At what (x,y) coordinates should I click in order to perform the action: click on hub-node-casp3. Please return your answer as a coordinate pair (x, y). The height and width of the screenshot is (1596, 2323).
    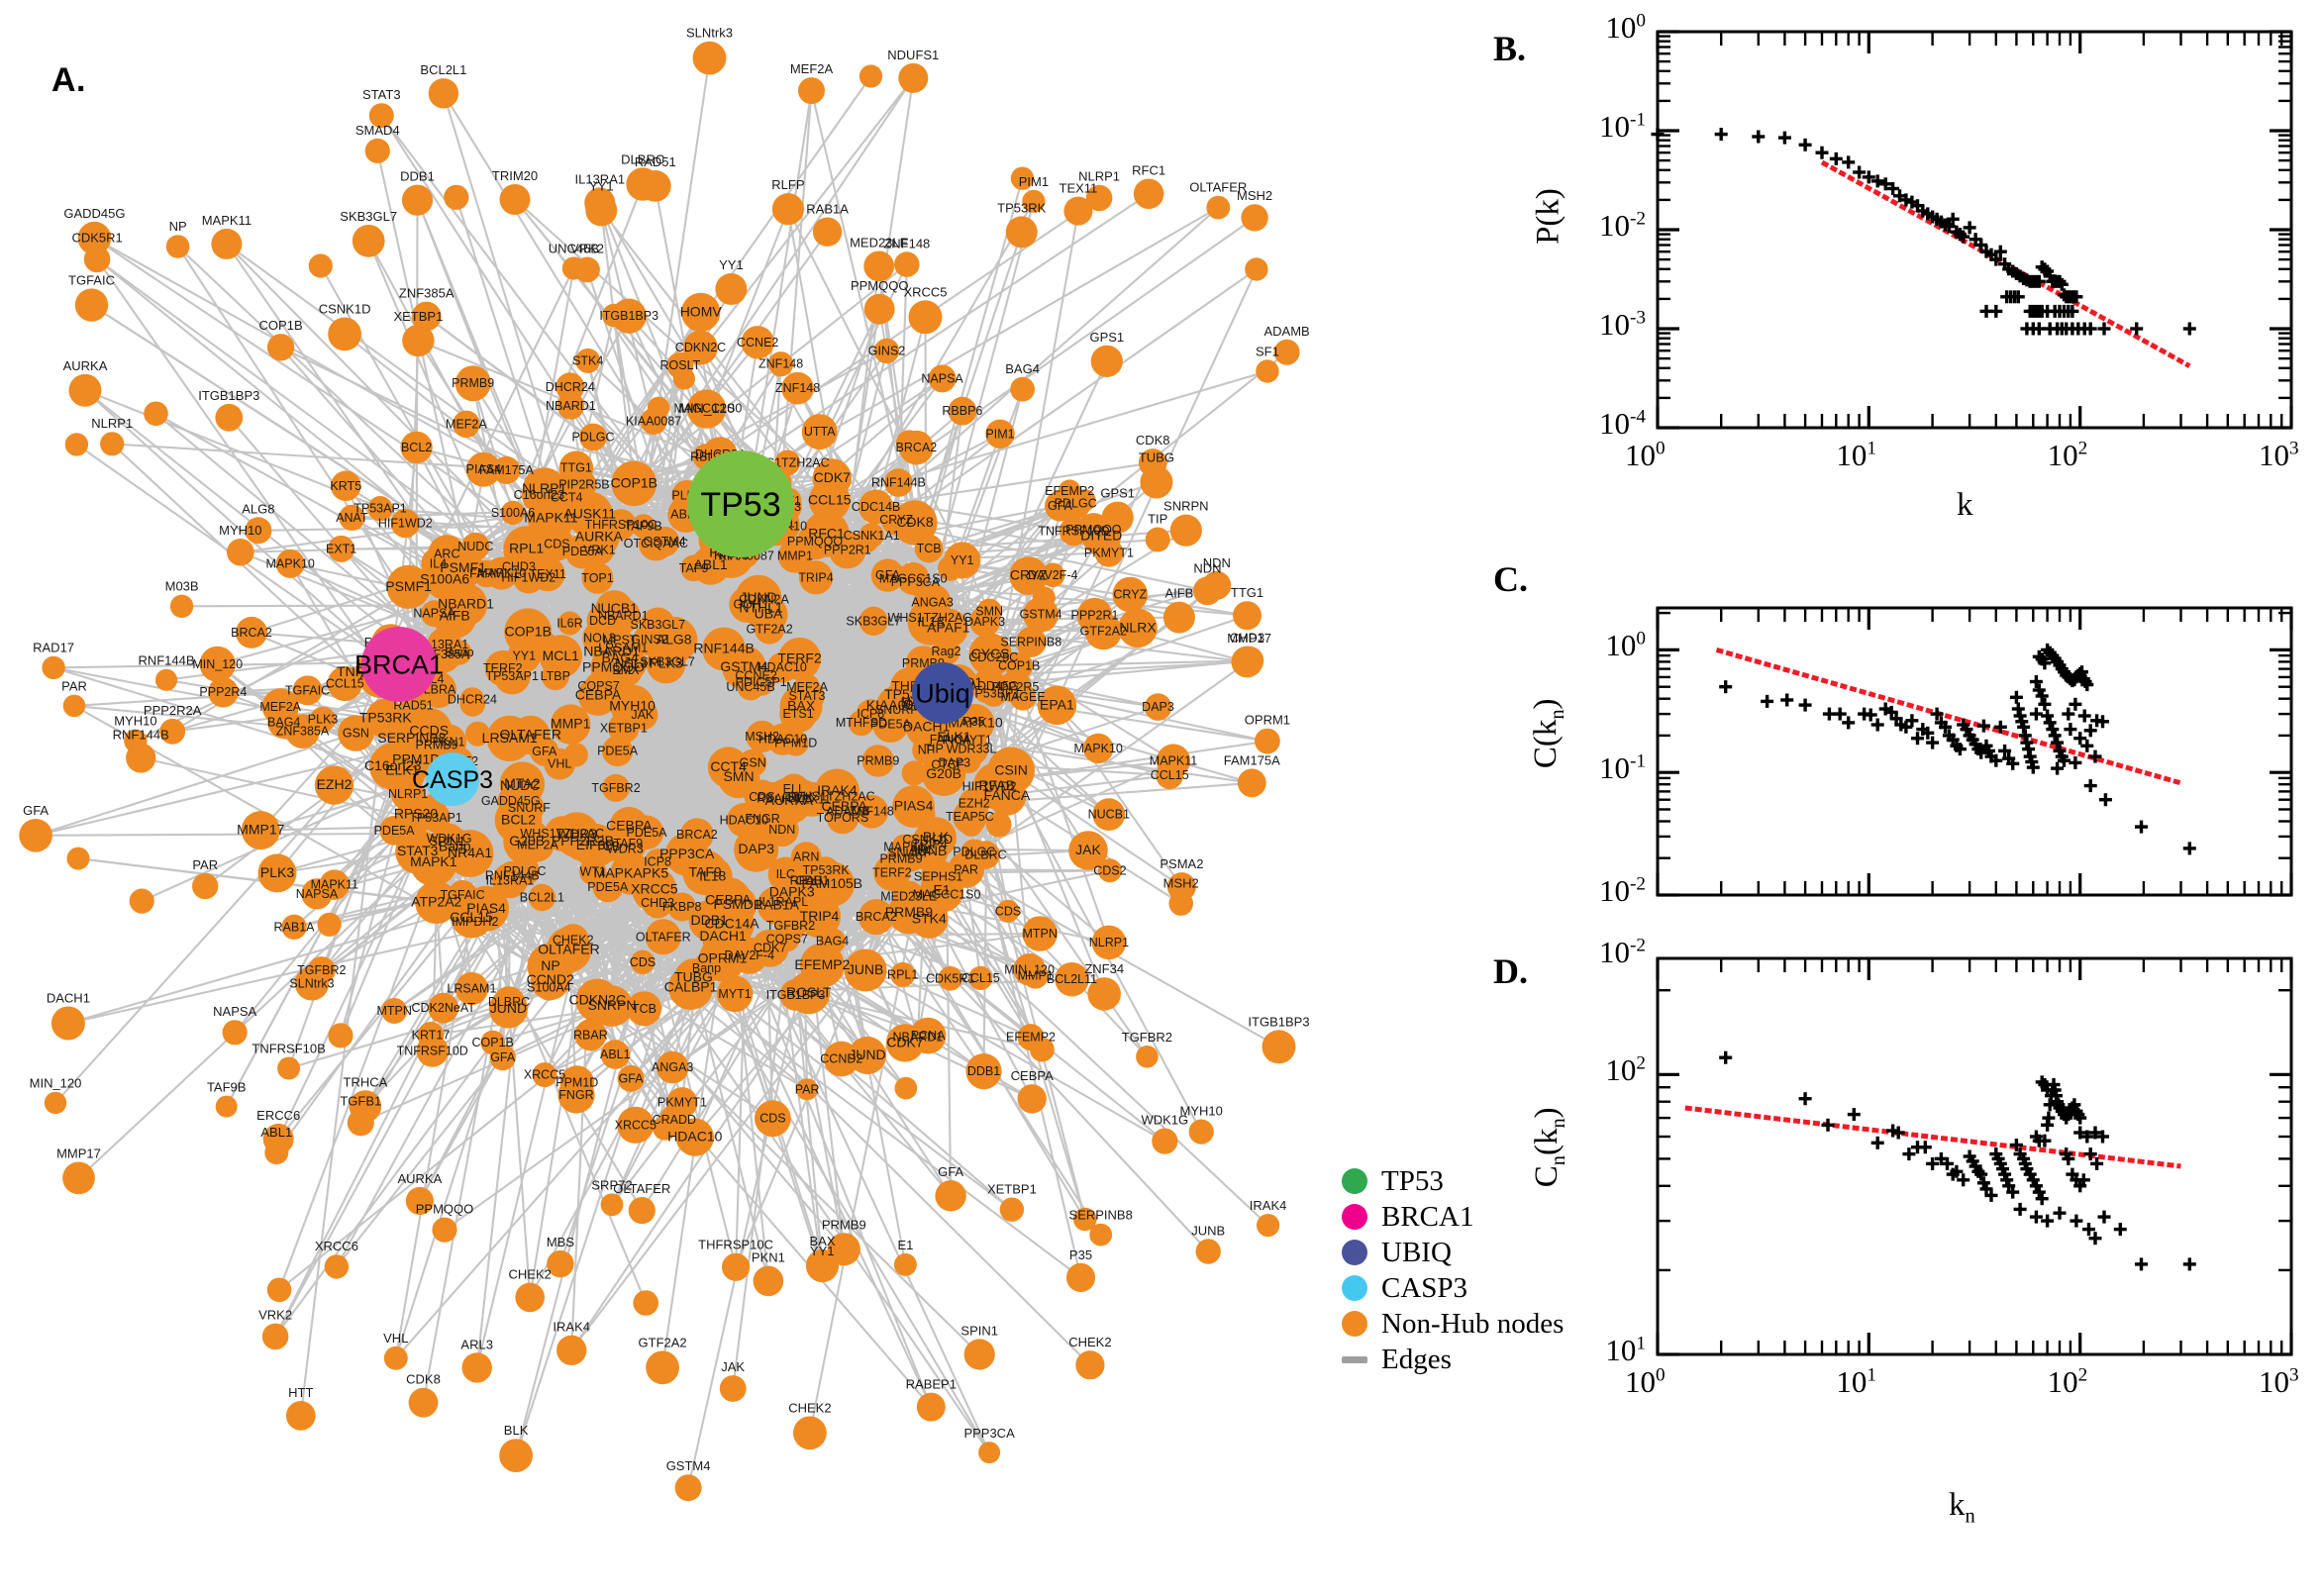
    Looking at the image, I should click on (453, 779).